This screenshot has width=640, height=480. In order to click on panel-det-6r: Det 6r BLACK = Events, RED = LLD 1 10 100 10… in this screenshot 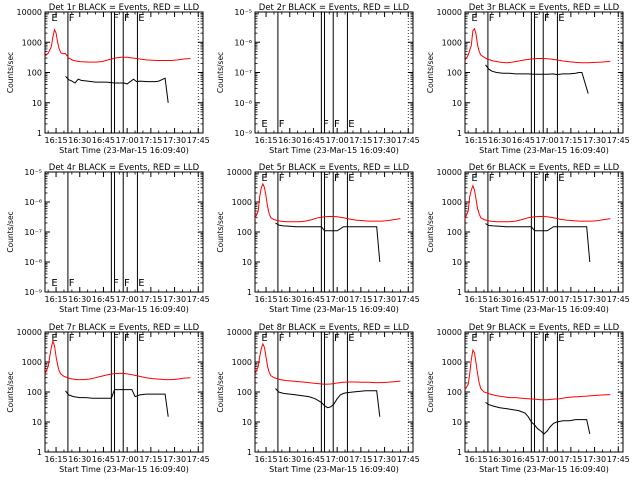, I will do `click(528, 238)`.